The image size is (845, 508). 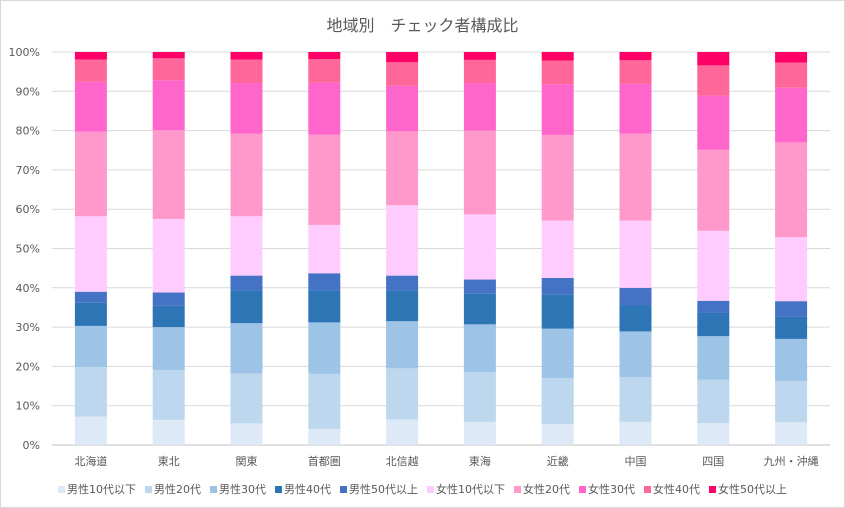 What do you see at coordinates (558, 461) in the screenshot?
I see `x-category-label: 近畿` at bounding box center [558, 461].